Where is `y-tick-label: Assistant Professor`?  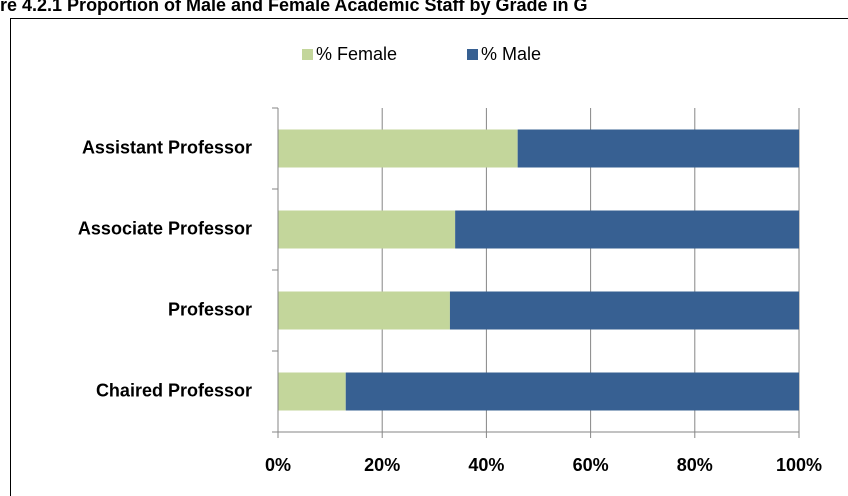 y-tick-label: Assistant Professor is located at coordinates (167, 147).